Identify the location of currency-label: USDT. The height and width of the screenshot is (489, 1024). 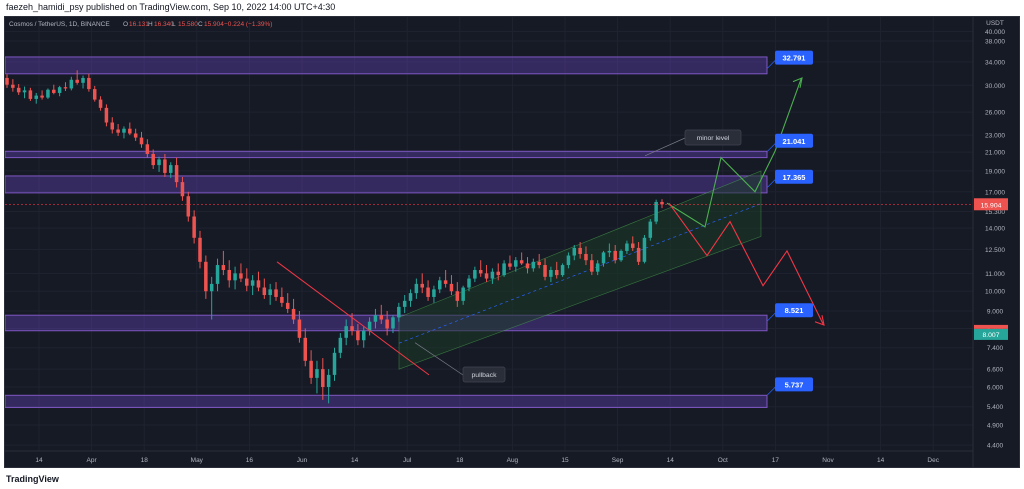
(995, 23).